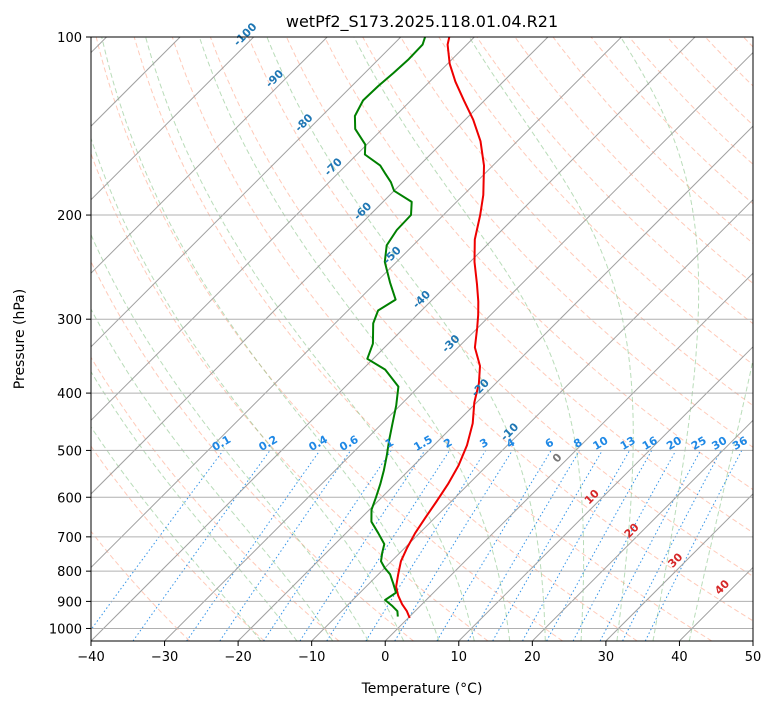 Image resolution: width=775 pixels, height=708 pixels. Describe the element at coordinates (69, 394) in the screenshot. I see `y-tick-label: 400` at that location.